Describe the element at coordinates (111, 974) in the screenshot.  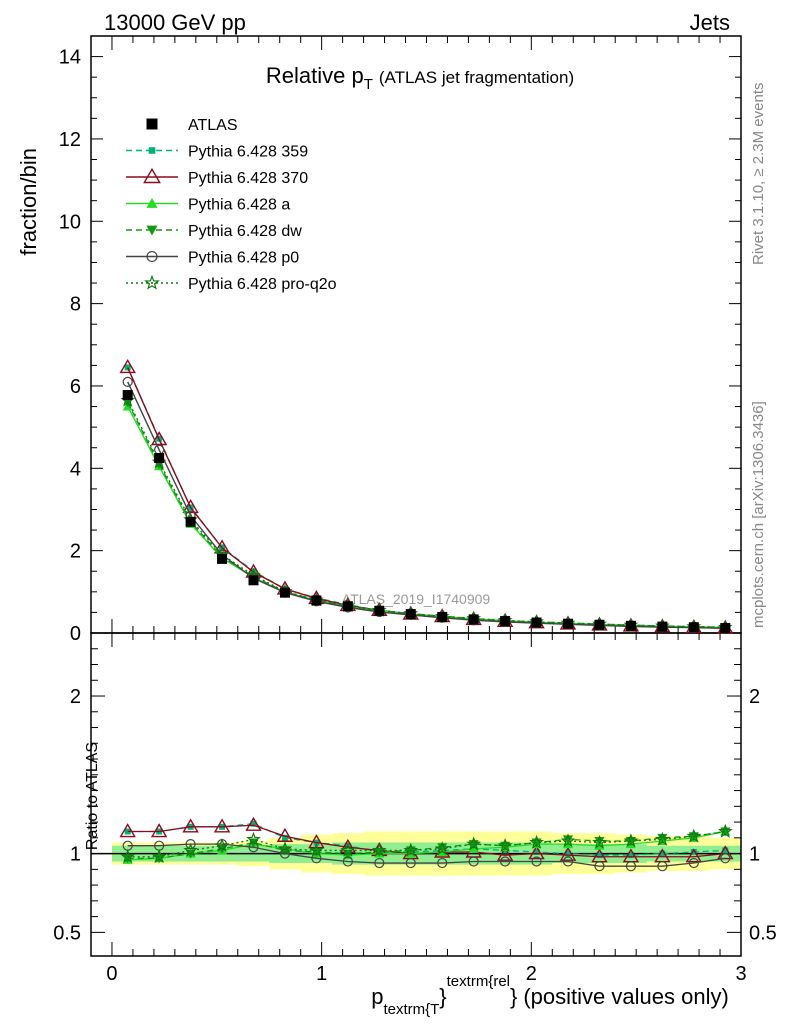
I see `x-tick-label: 0` at that location.